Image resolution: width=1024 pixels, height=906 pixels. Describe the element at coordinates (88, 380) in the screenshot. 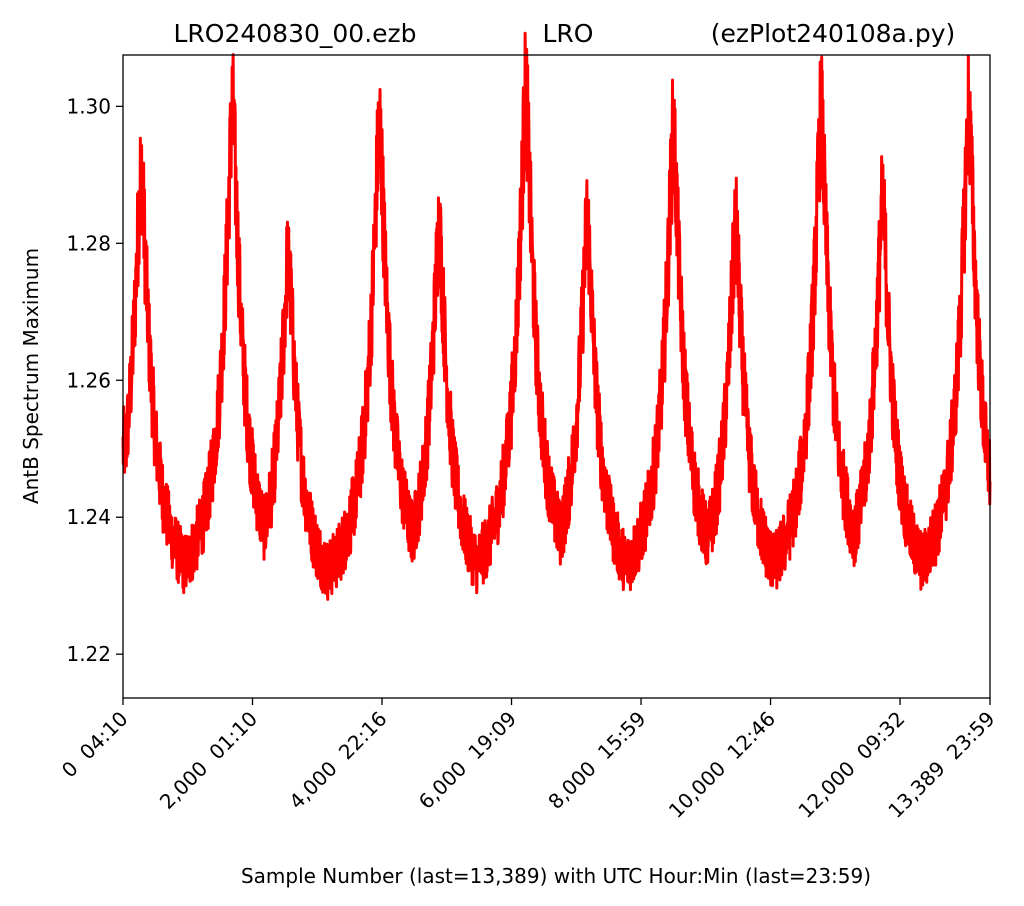

I see `y-tick-label: 1.26` at that location.